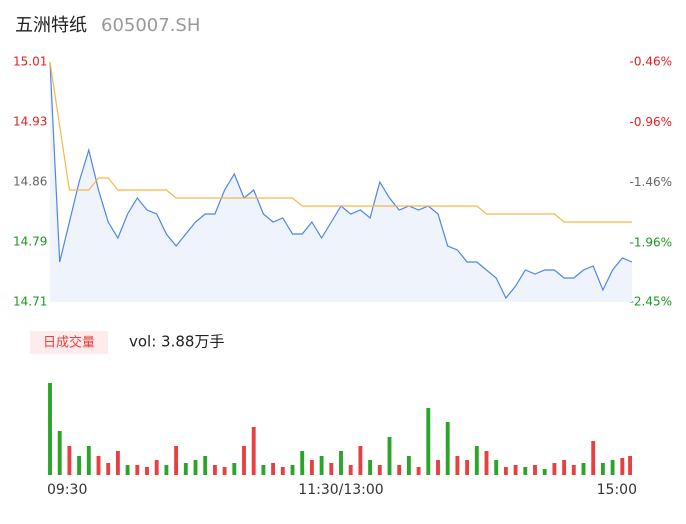 The width and height of the screenshot is (686, 524). I want to click on volume-label: 日成交量, so click(69, 343).